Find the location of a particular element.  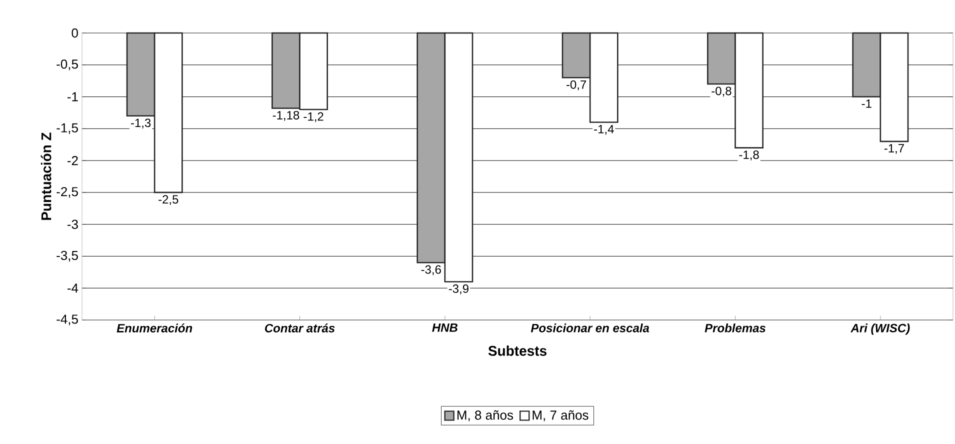

x-tick-label: Problemas is located at coordinates (735, 328).